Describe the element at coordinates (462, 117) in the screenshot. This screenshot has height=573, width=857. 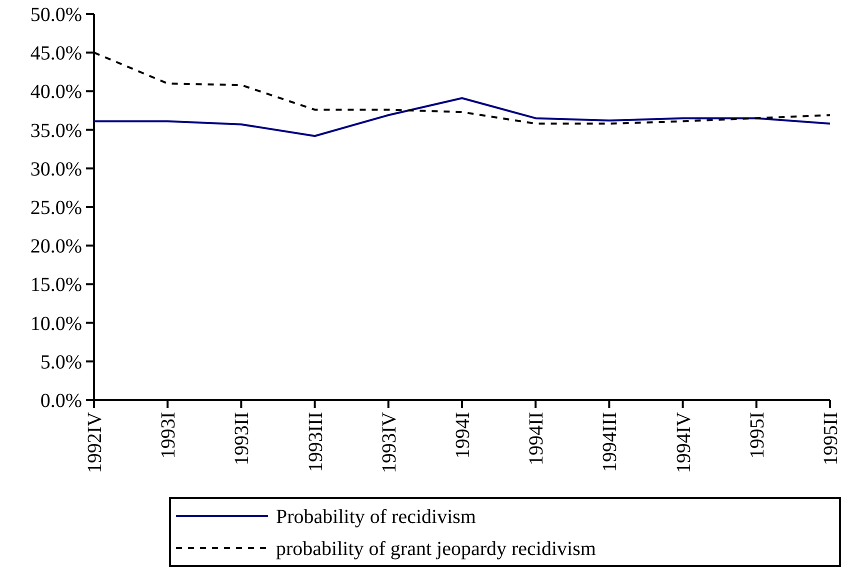
I see `line-series` at that location.